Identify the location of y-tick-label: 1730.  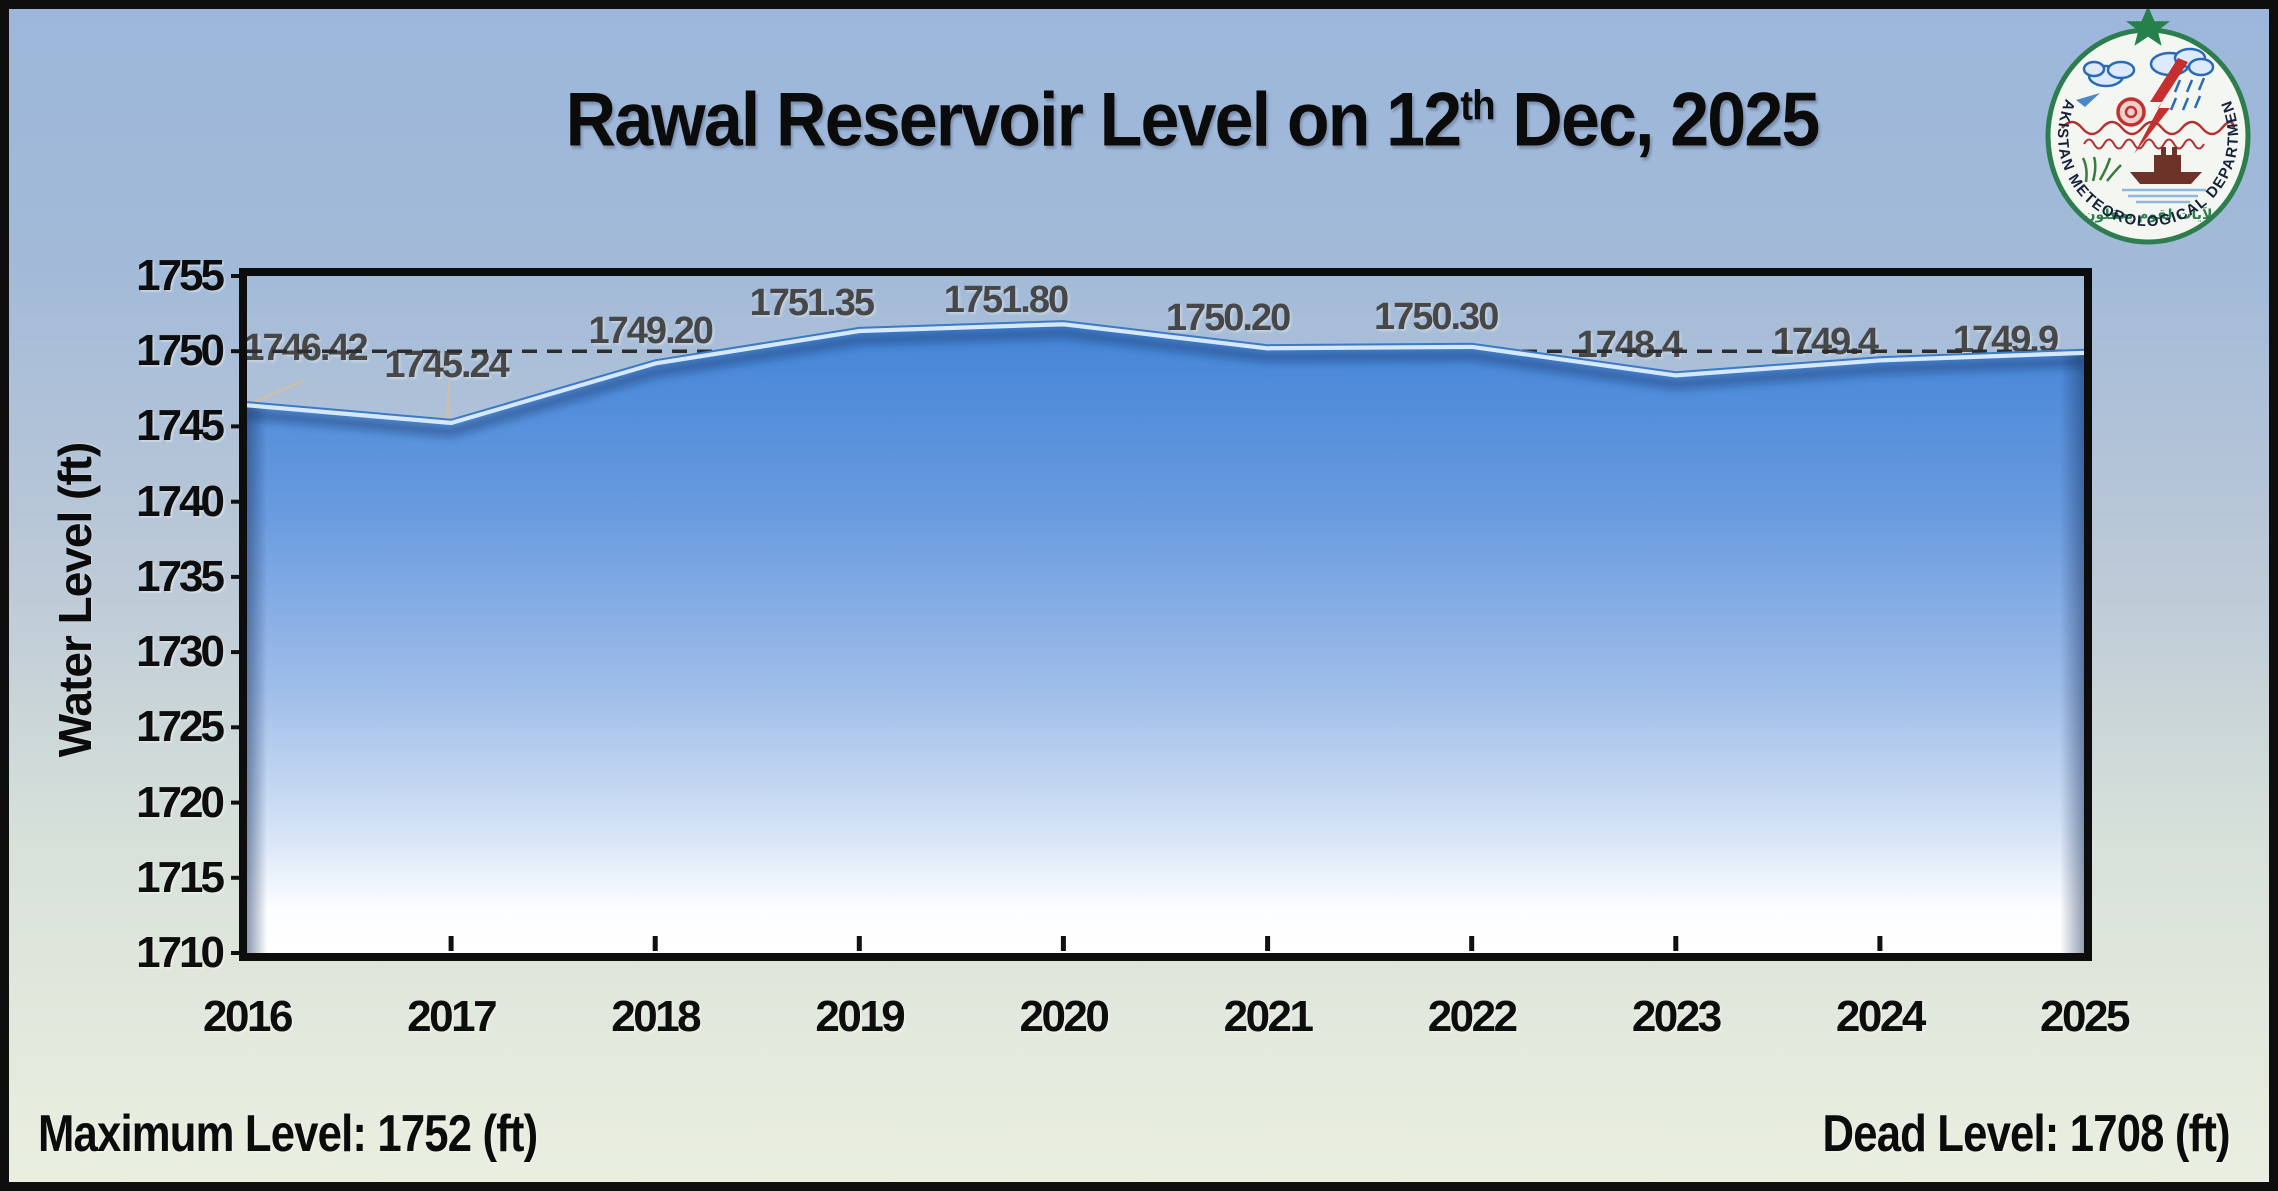
(180, 652).